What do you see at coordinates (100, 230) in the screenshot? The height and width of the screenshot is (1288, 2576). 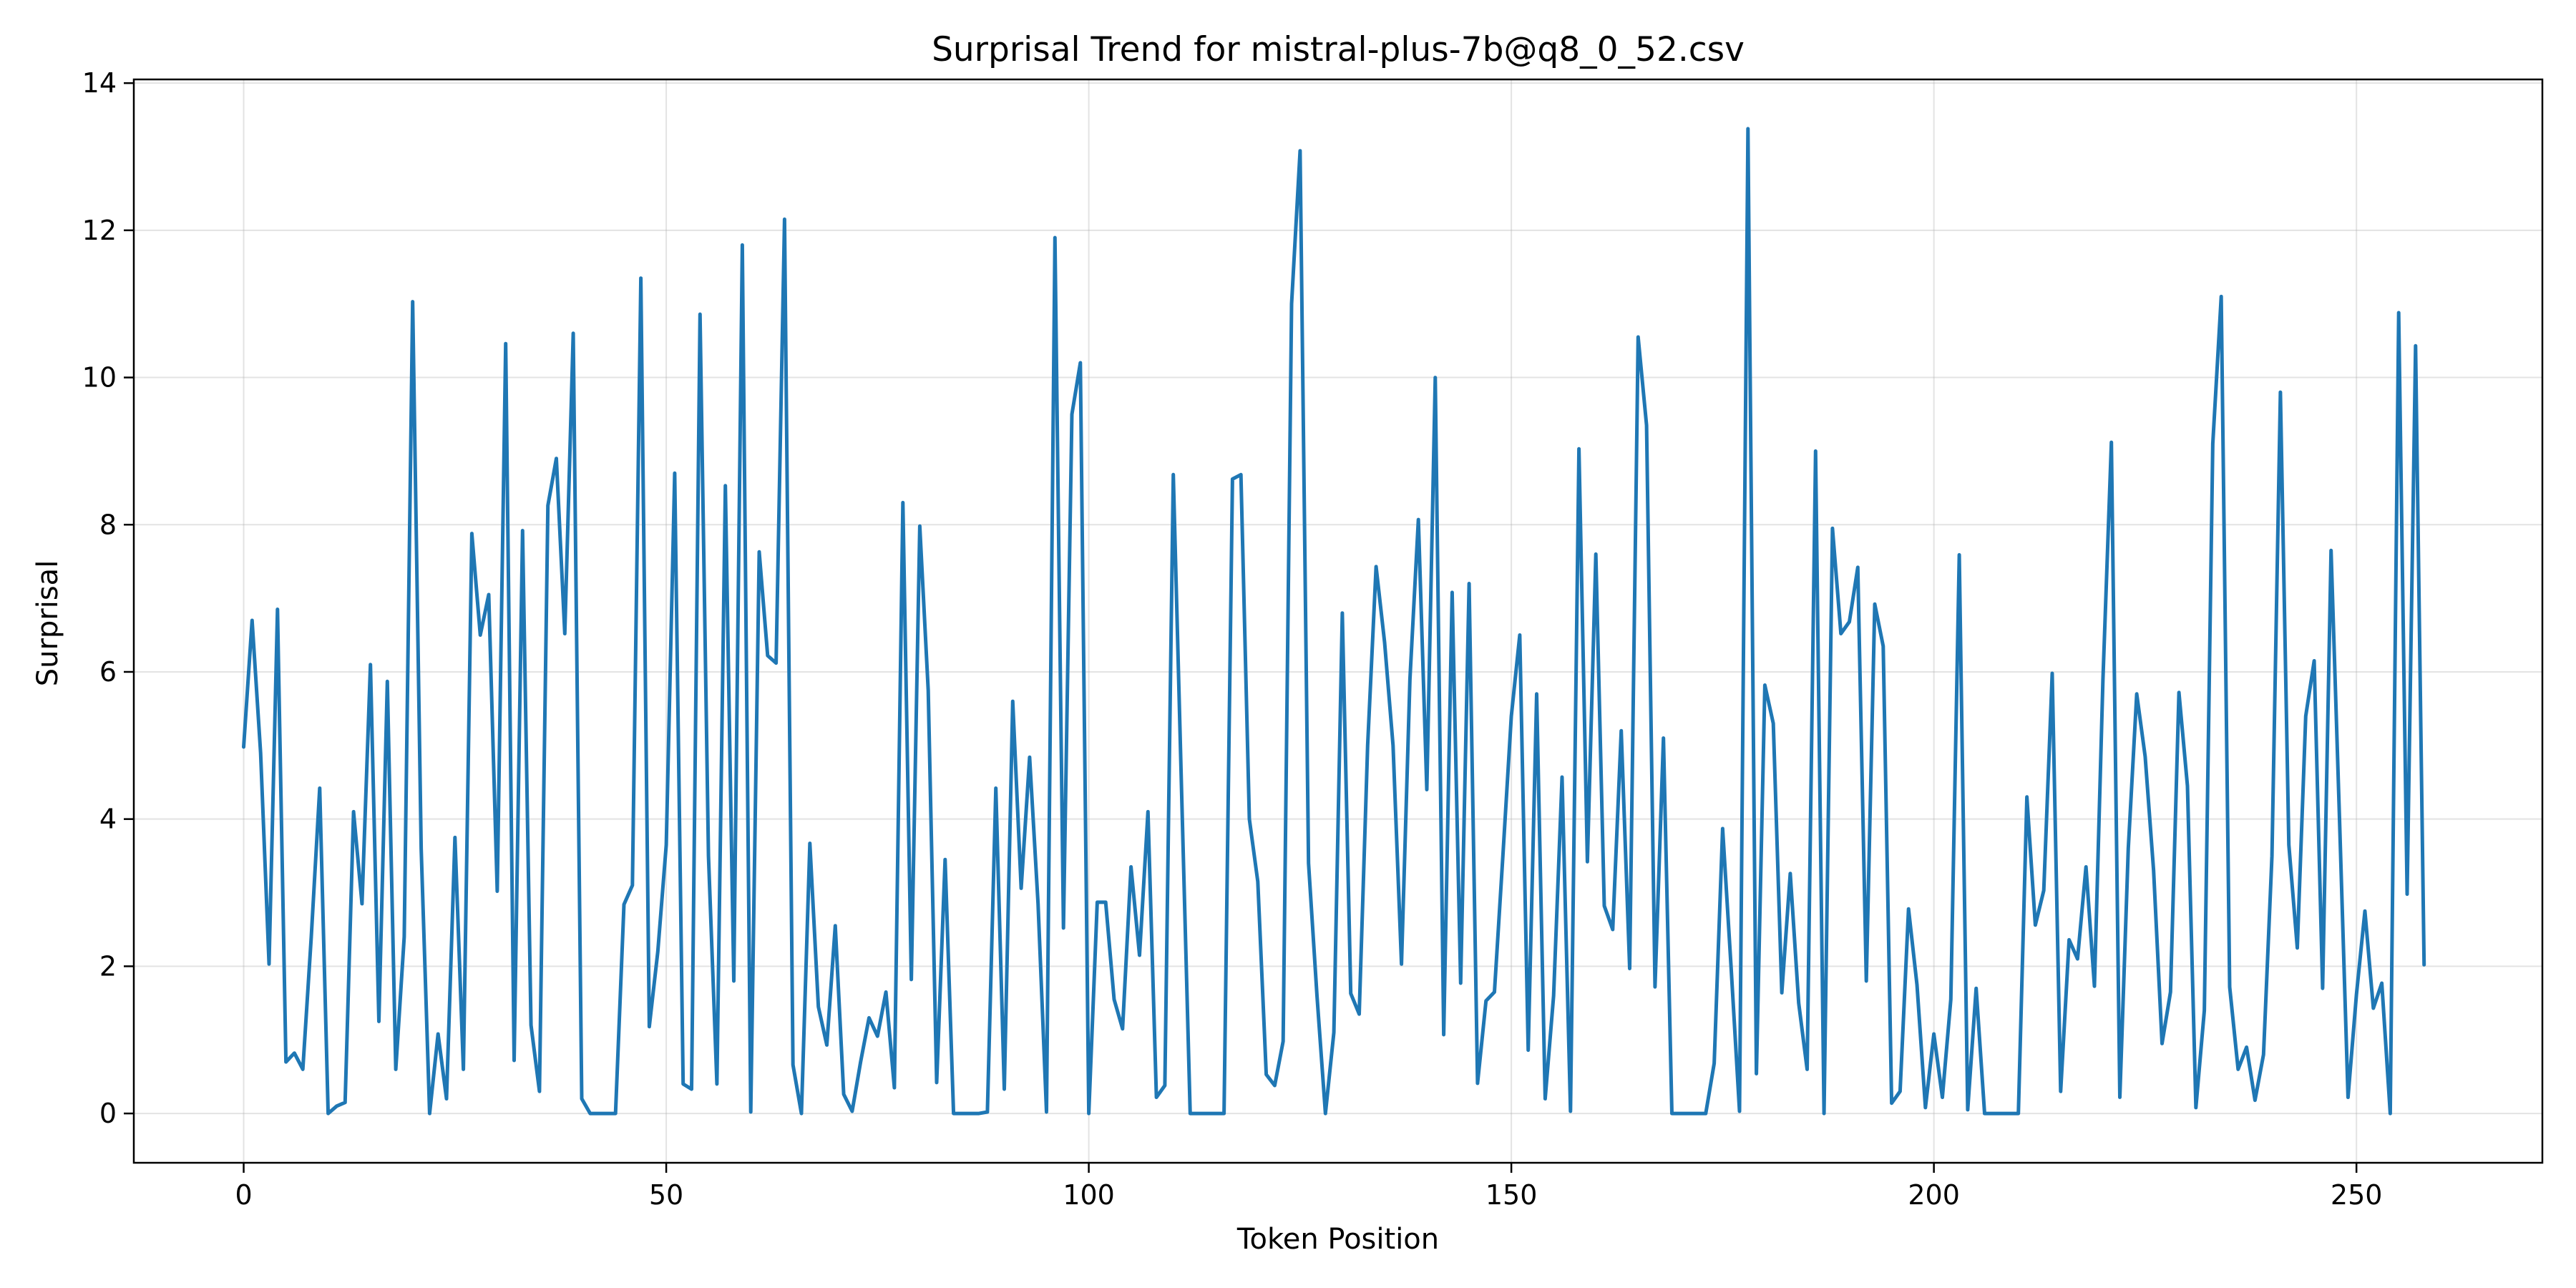 I see `y-tick-label: 12` at bounding box center [100, 230].